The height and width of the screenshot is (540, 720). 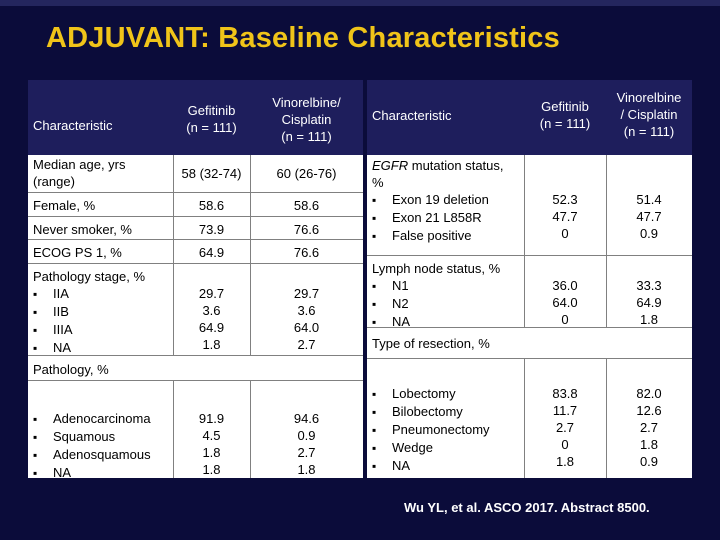 I want to click on left-header-vinorelbine: Vinorelbine/ Cisplatin (n = 111), so click(x=306, y=119).